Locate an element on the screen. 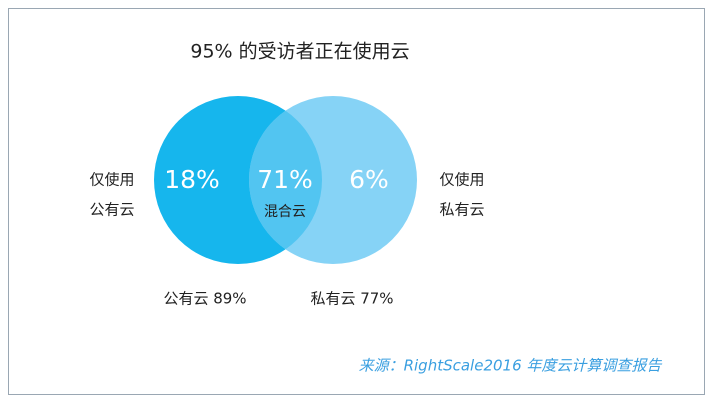 This screenshot has width=713, height=401. right-total: 私有云 77% is located at coordinates (351, 299).